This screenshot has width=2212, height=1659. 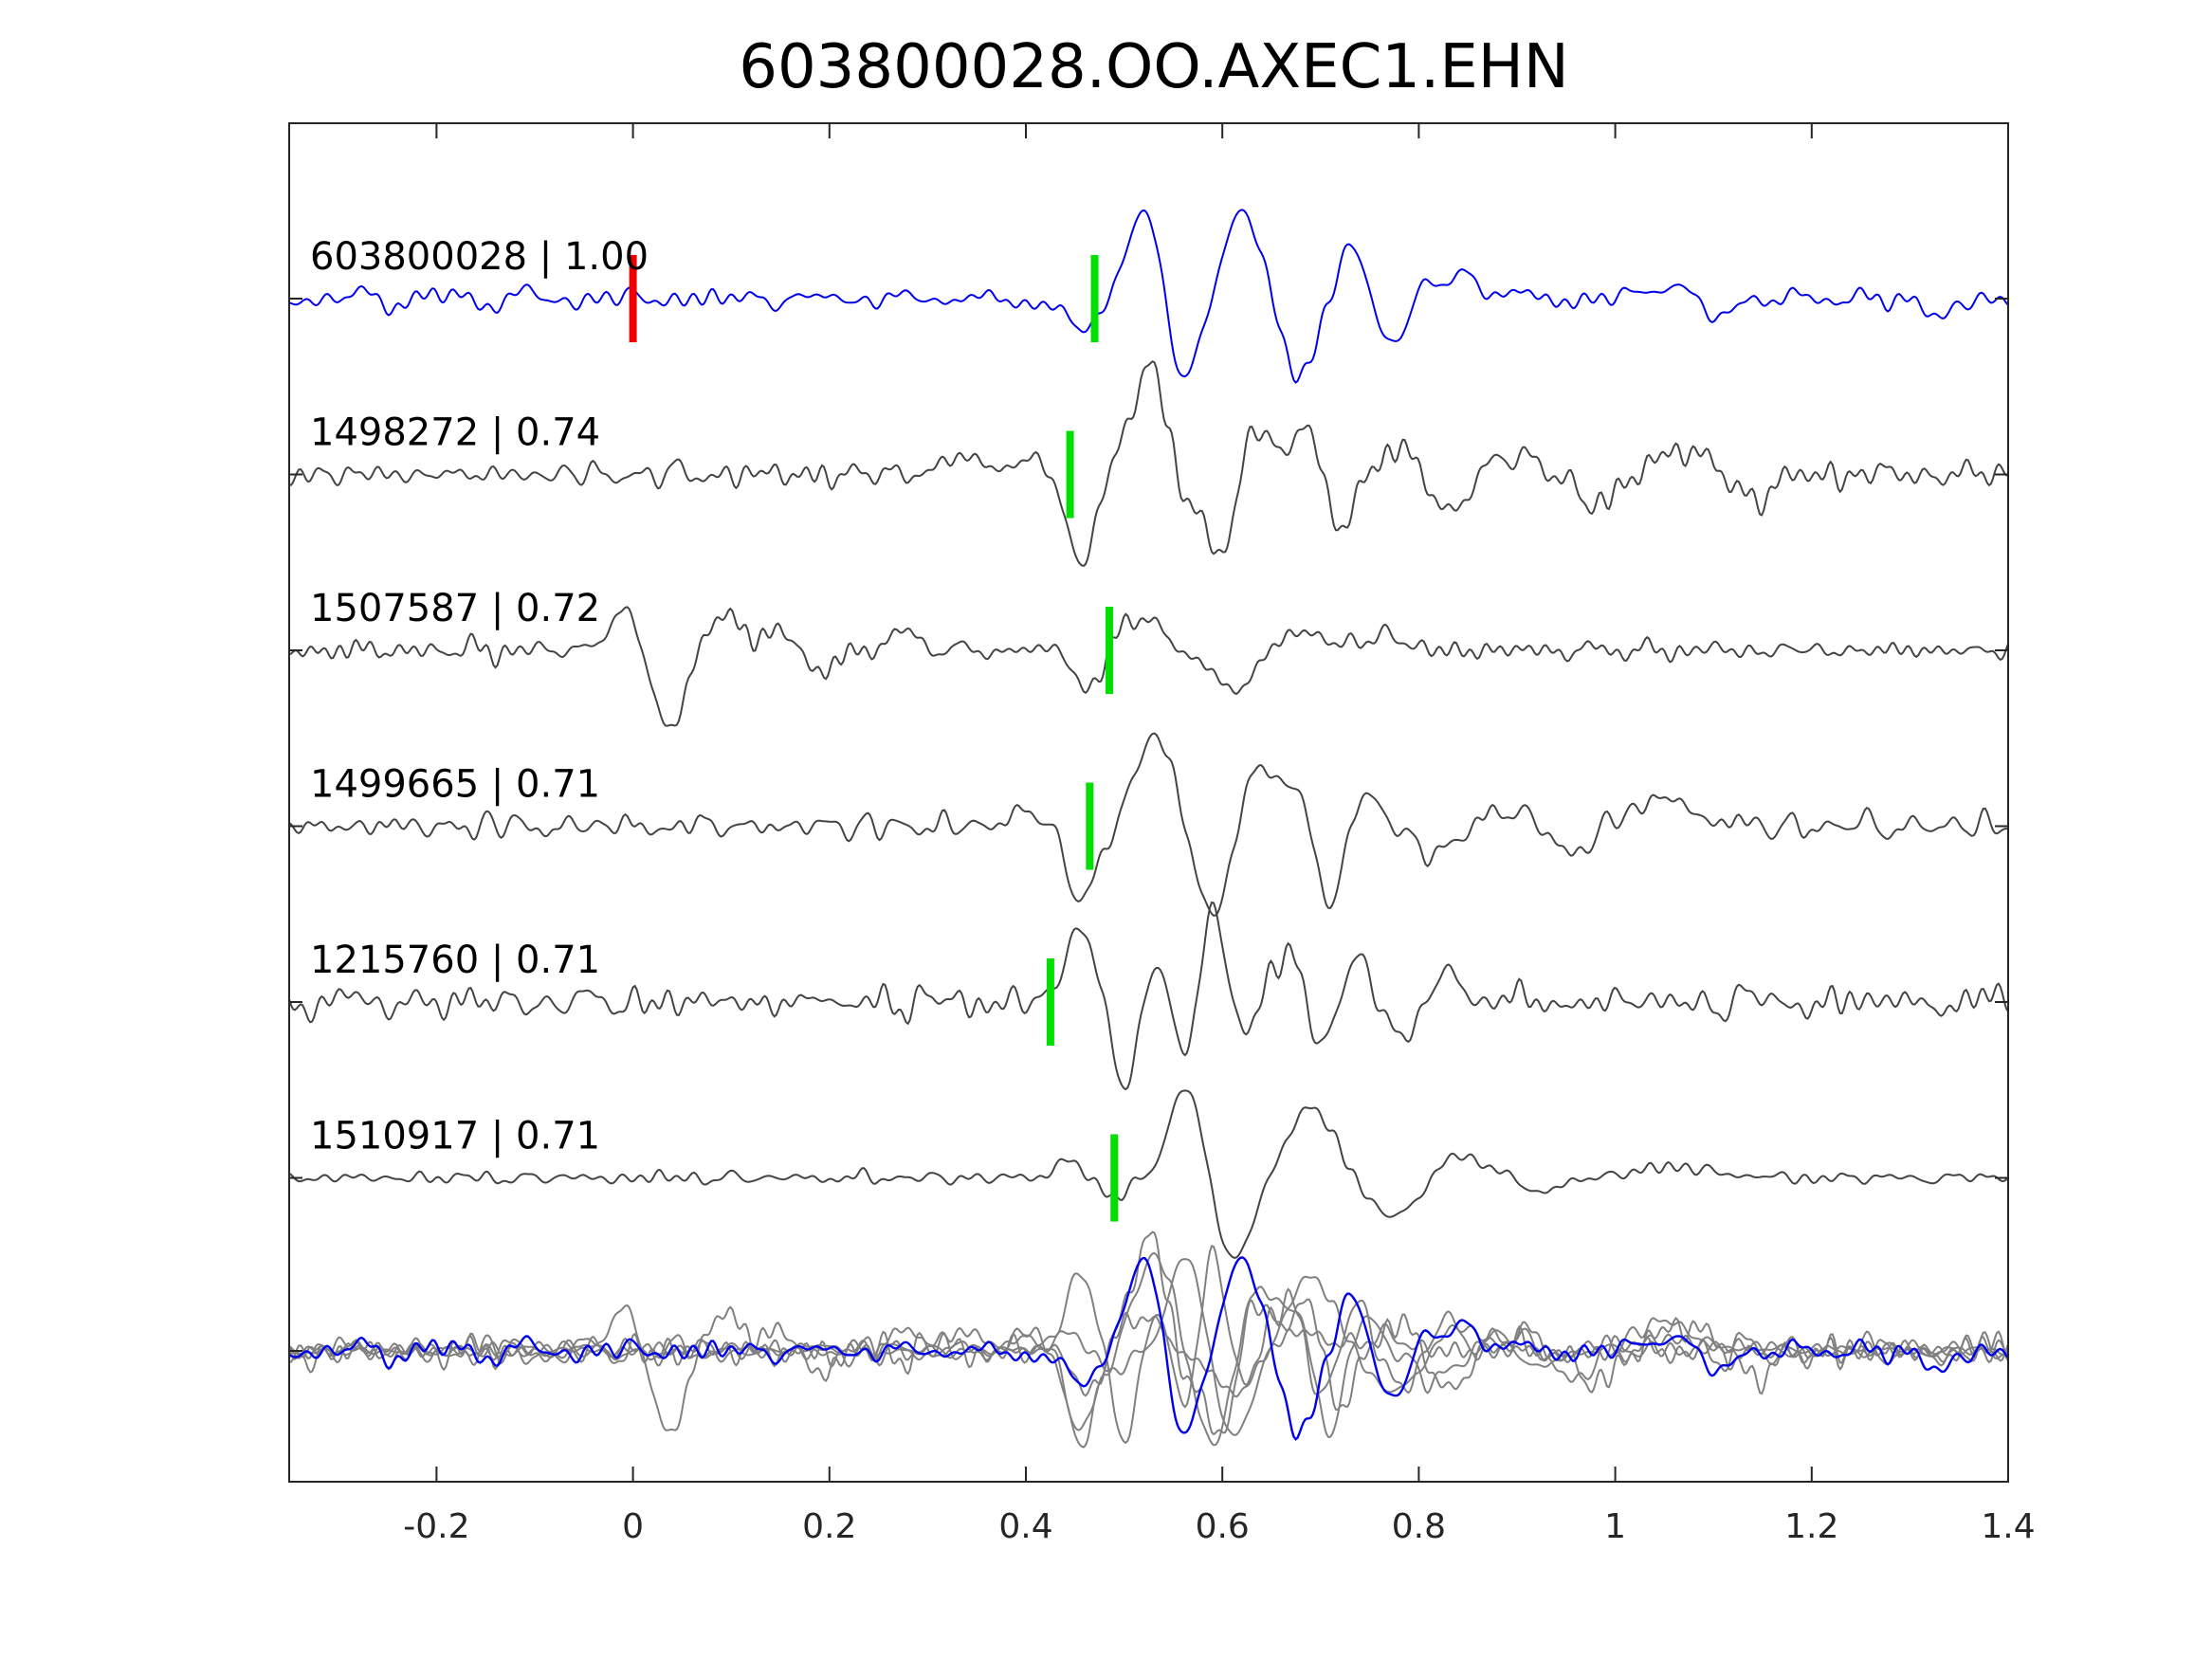 What do you see at coordinates (1419, 1526) in the screenshot?
I see `x-tick-label: 0.8` at bounding box center [1419, 1526].